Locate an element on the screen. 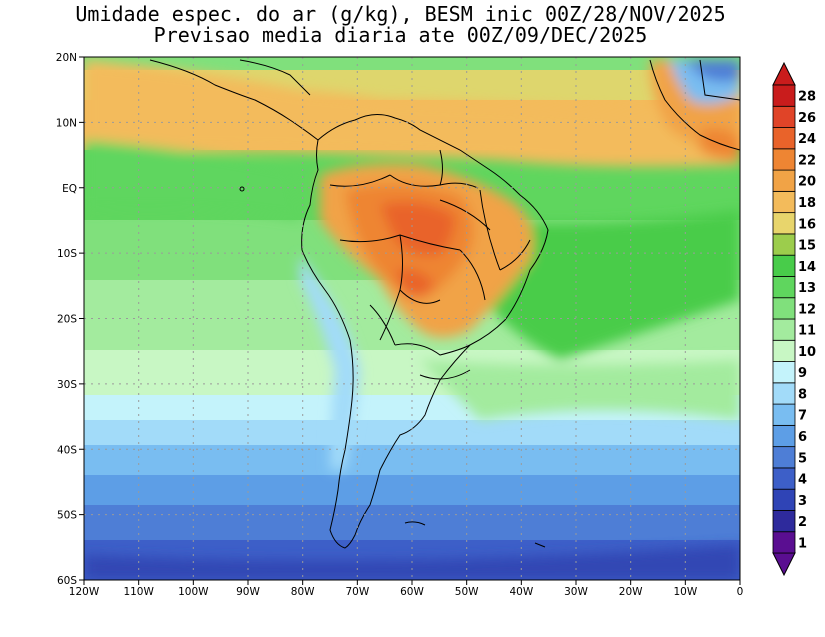 The height and width of the screenshot is (637, 825). colorbar-label: 4 is located at coordinates (802, 480).